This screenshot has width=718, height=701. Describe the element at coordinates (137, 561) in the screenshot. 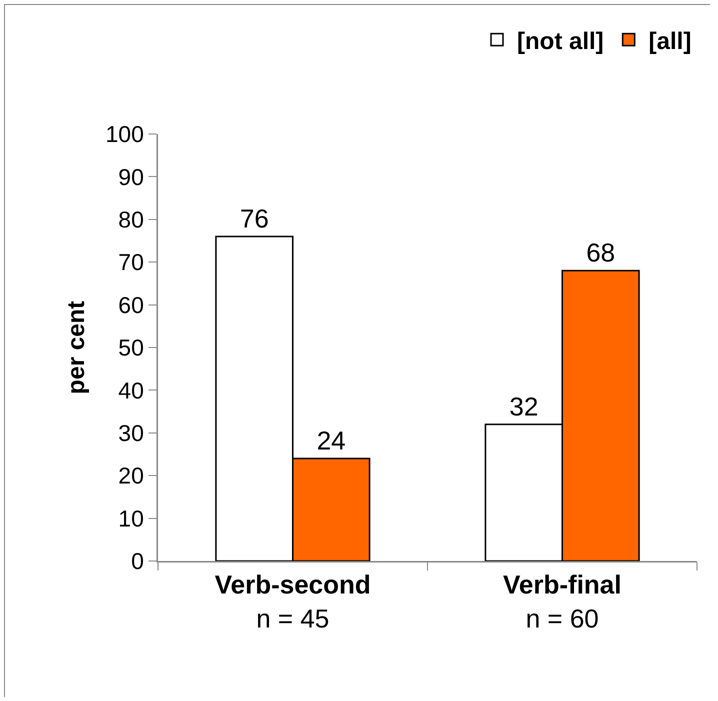

I see `y-tick-label: 0` at that location.